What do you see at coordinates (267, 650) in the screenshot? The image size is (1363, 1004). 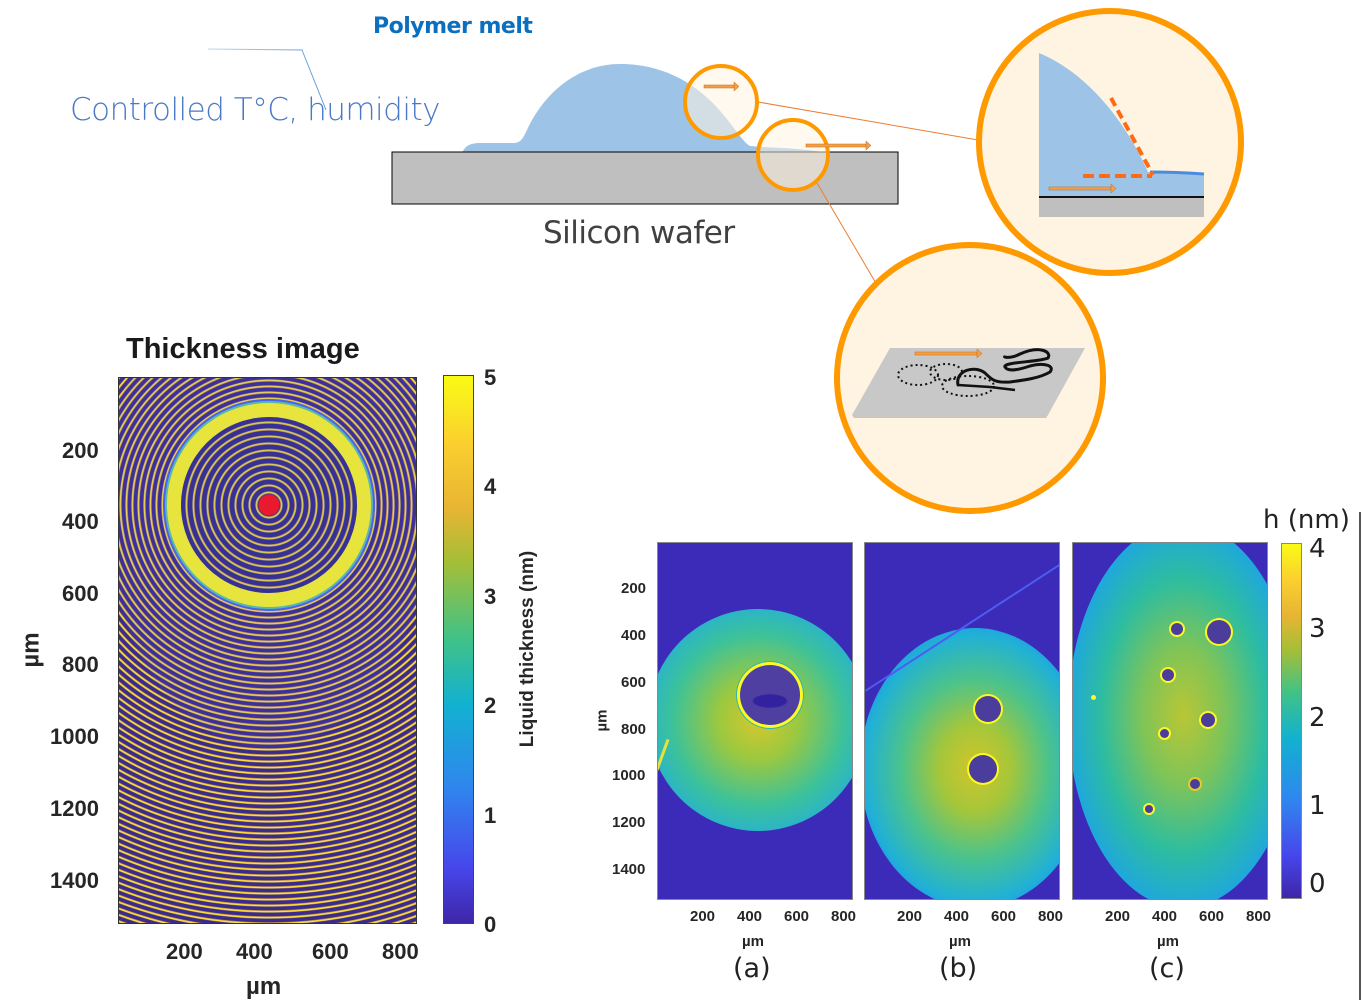 I see `thickness-heatmap` at bounding box center [267, 650].